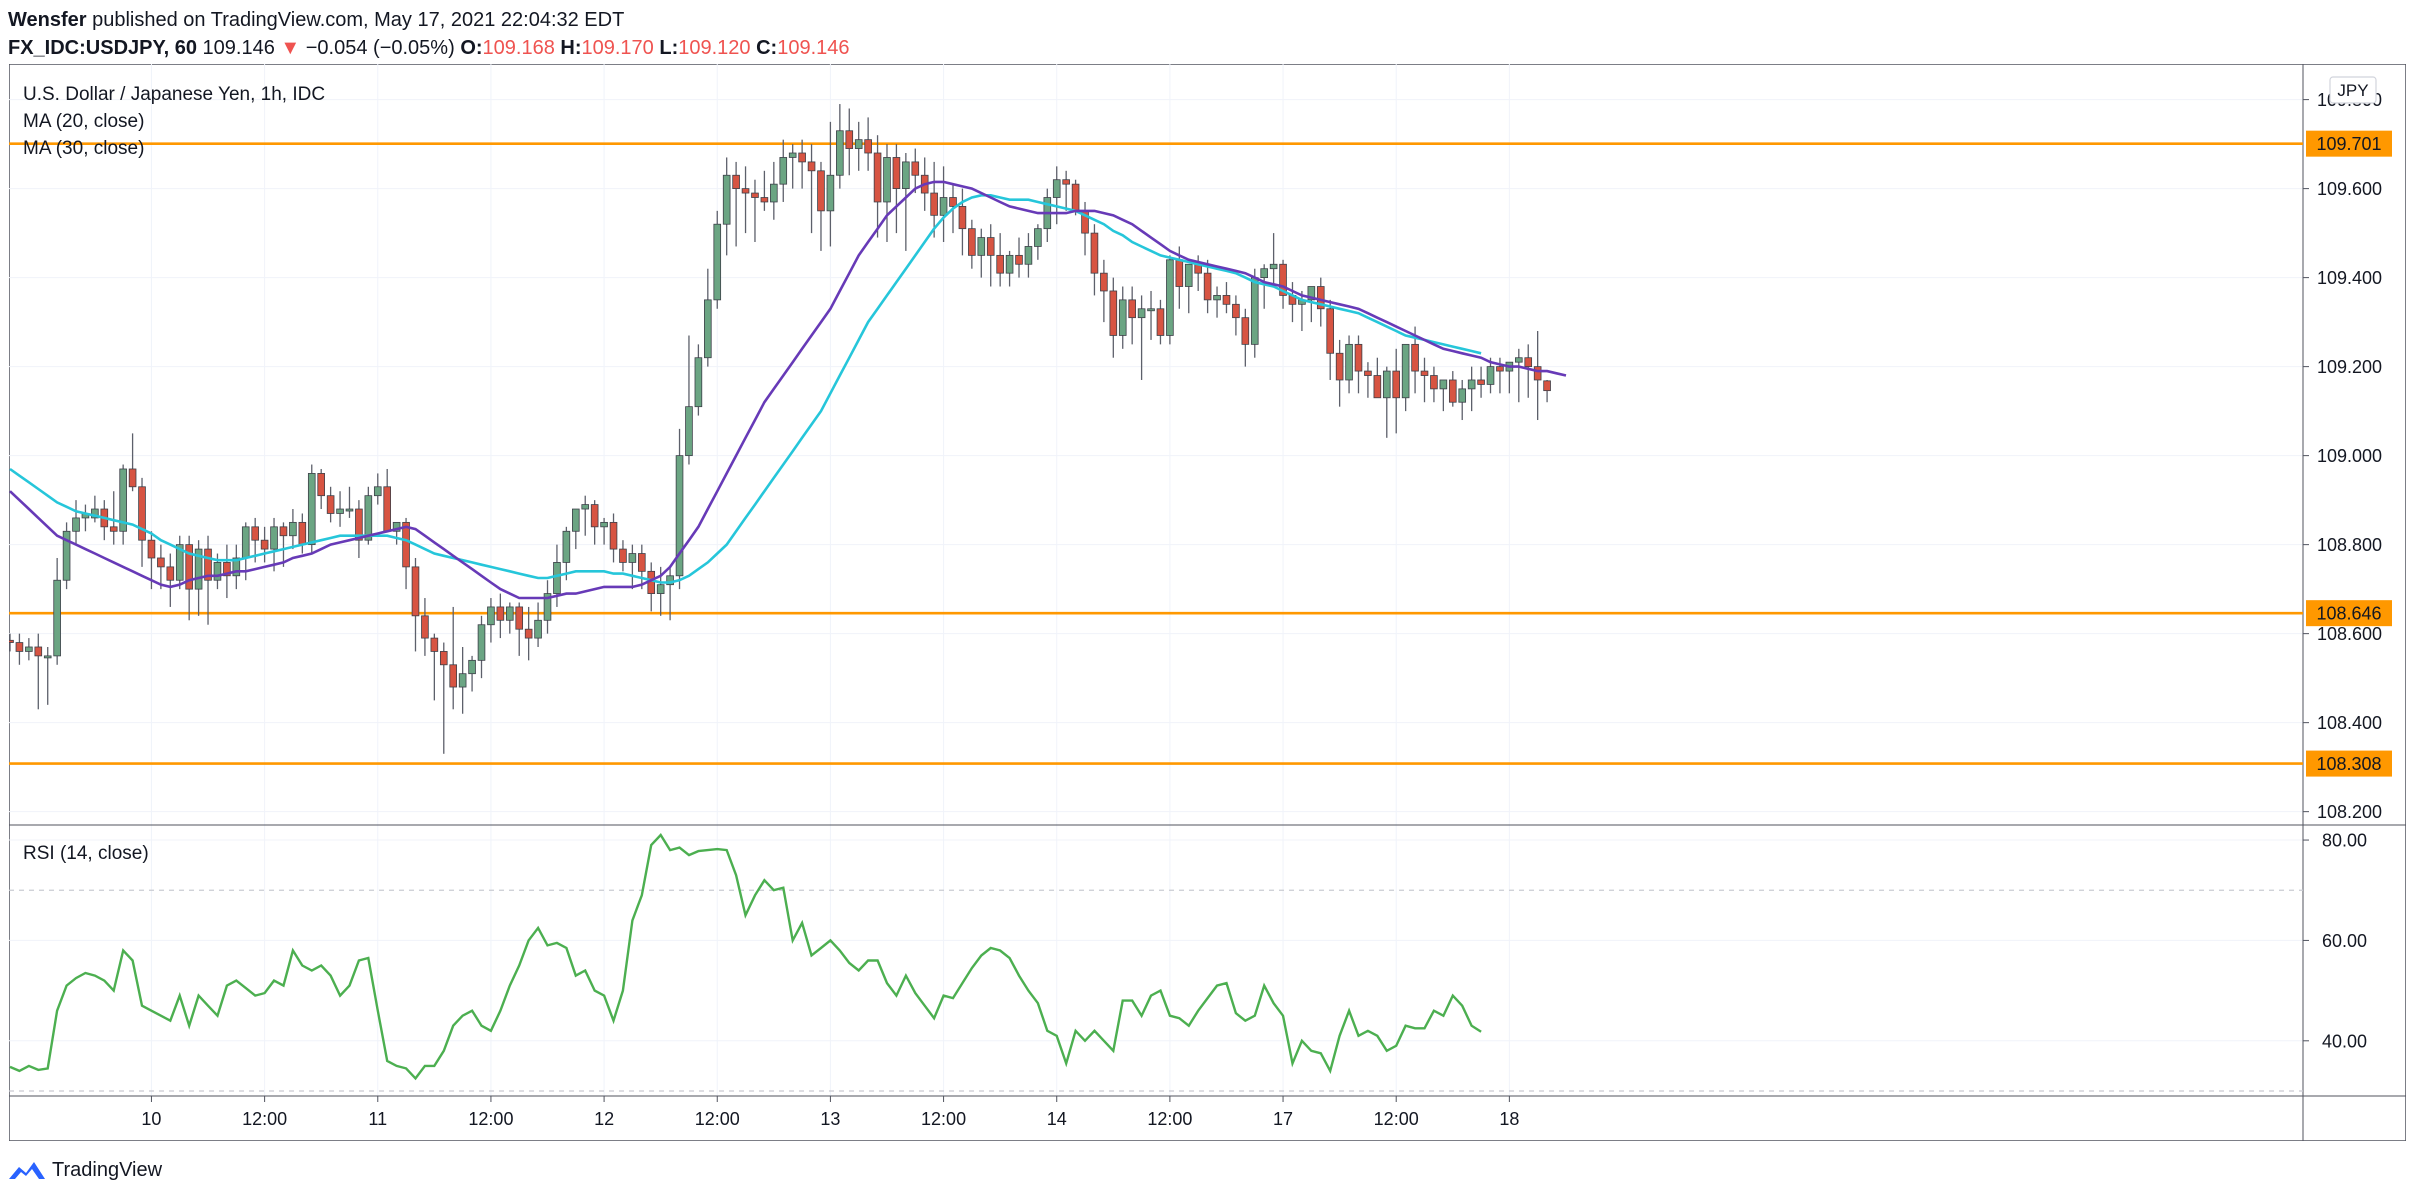 This screenshot has width=2415, height=1199. I want to click on rsi-line, so click(745, 957).